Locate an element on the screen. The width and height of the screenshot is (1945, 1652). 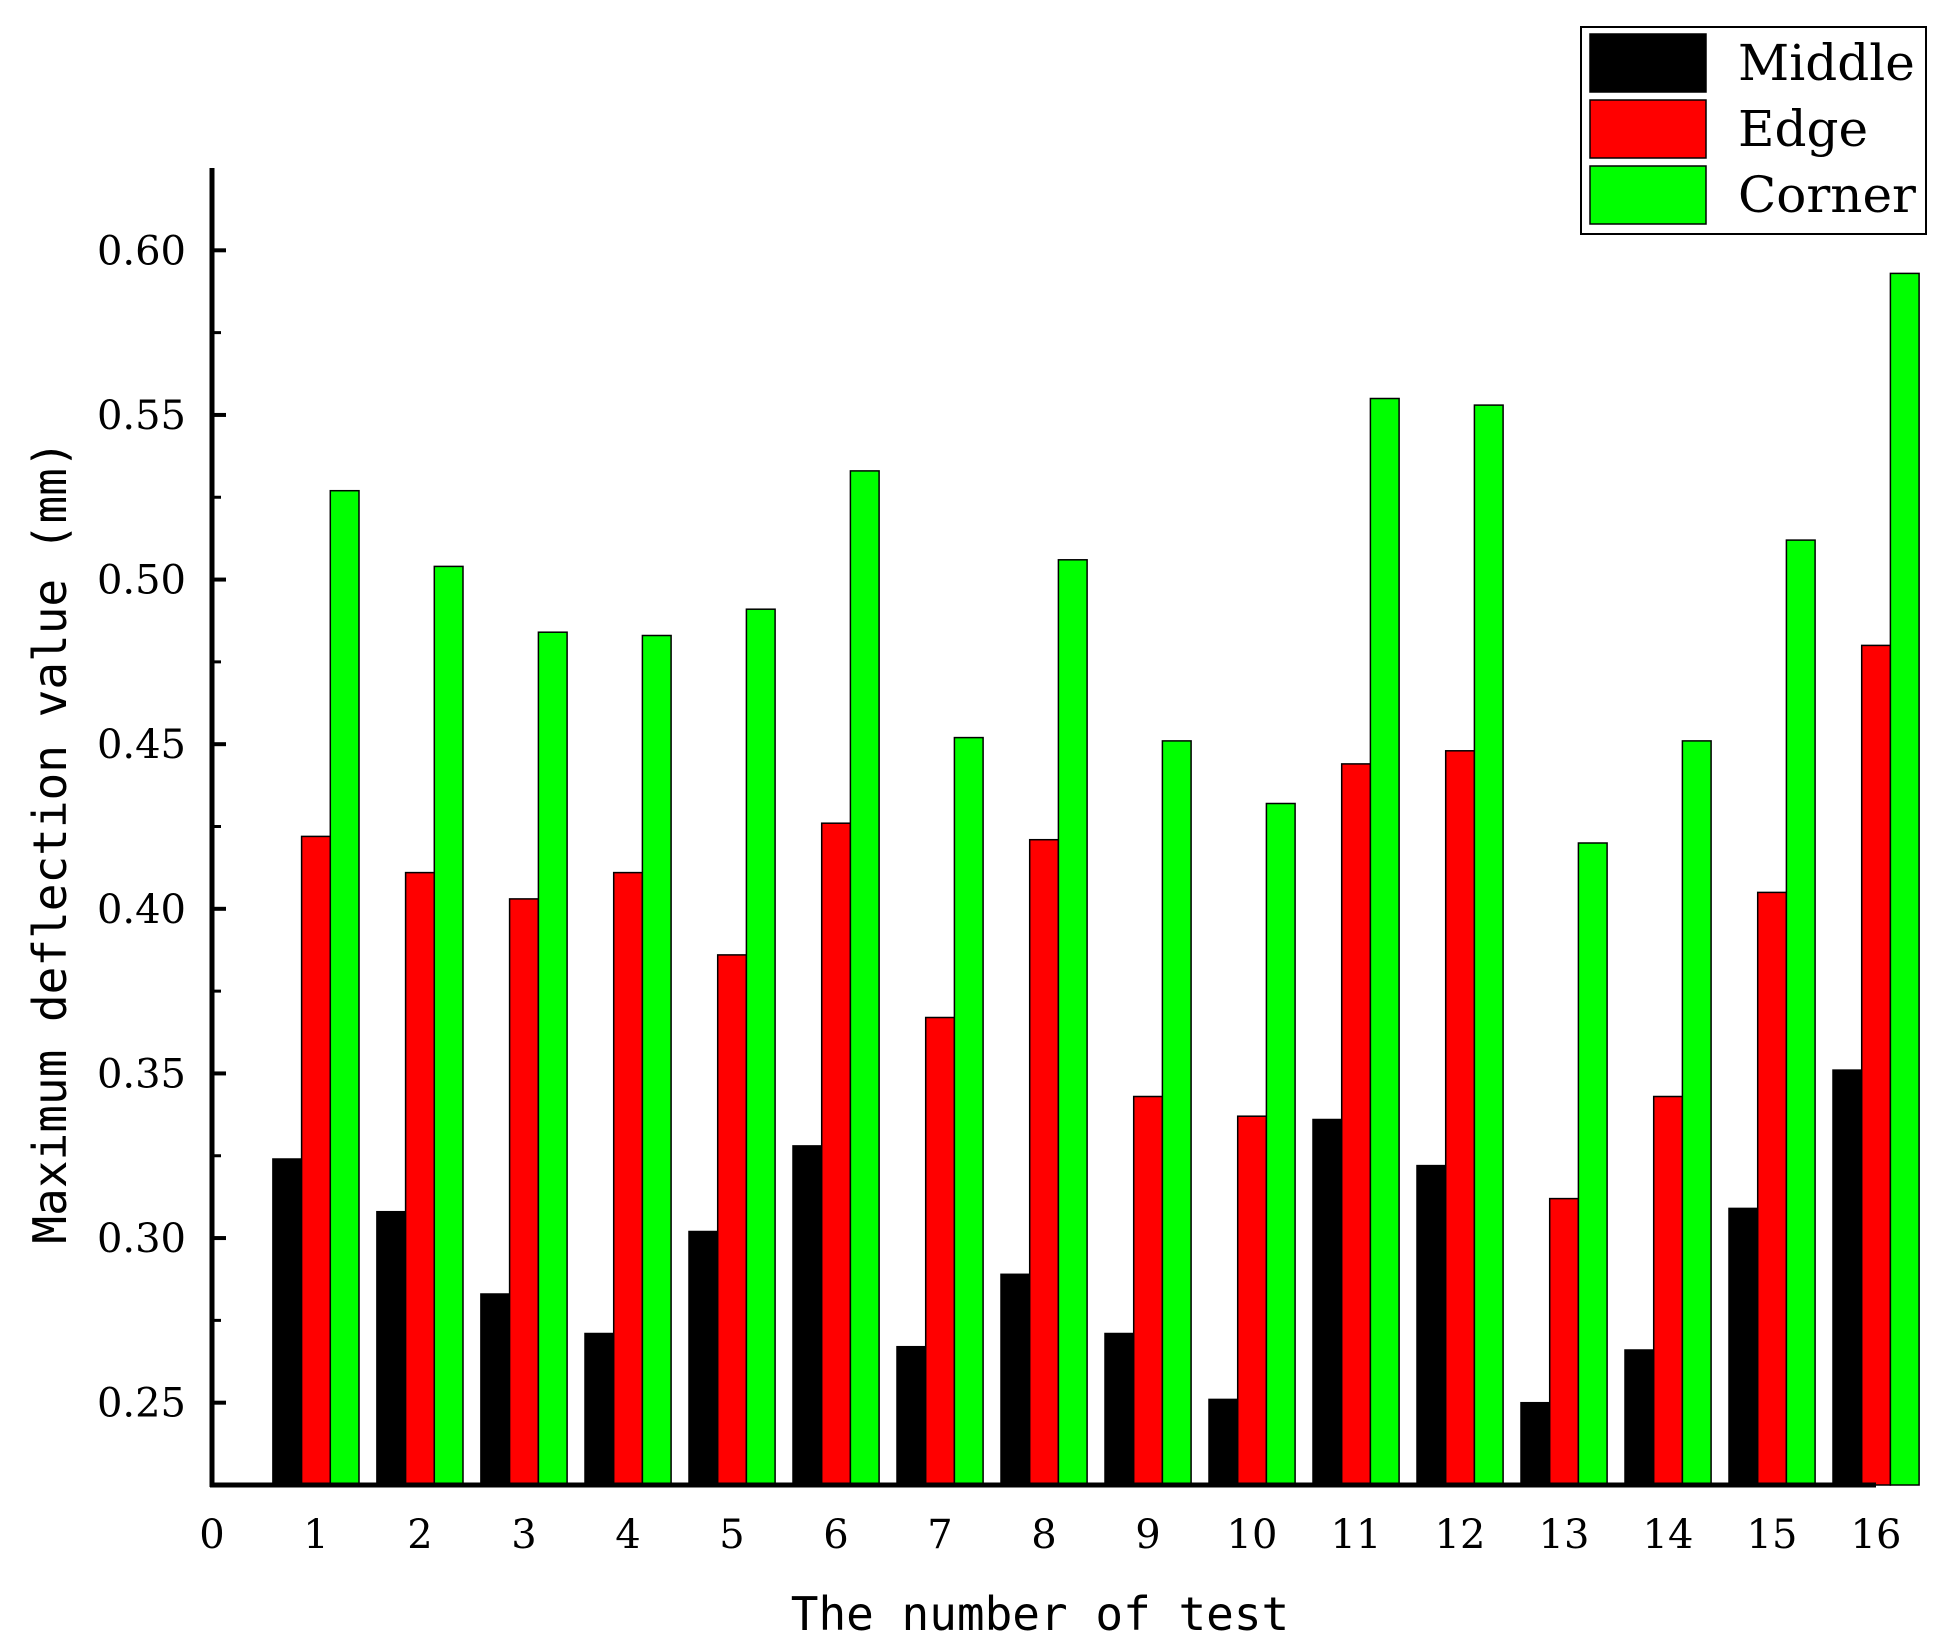
x-tick-label: 9 is located at coordinates (1147, 1535).